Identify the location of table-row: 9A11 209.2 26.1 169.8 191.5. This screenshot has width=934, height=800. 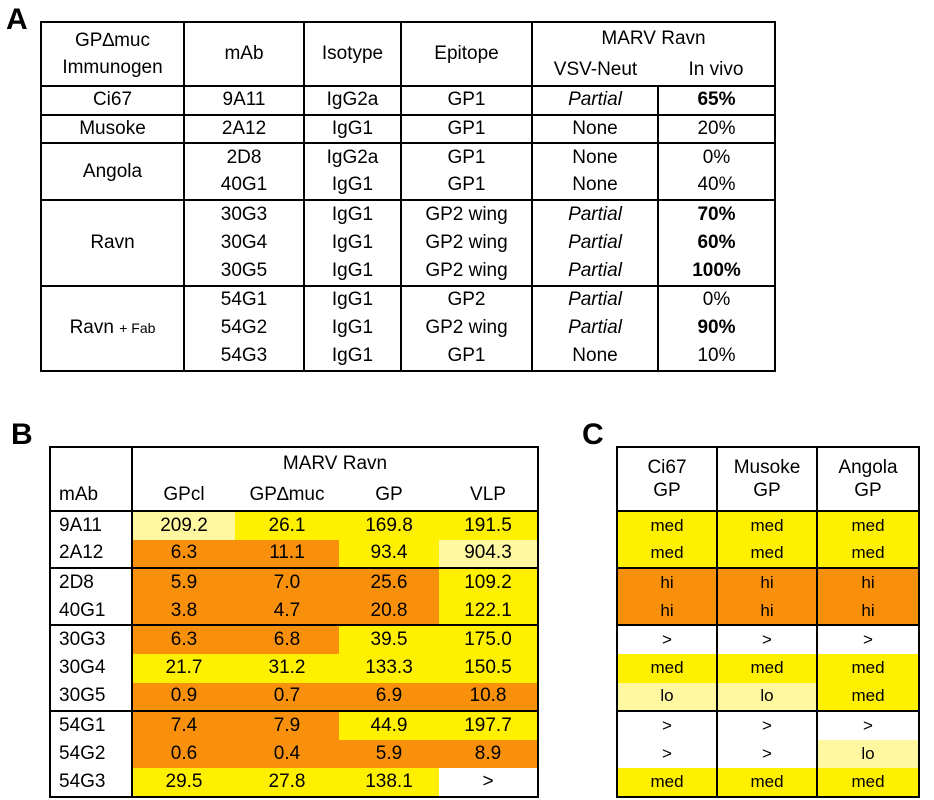
(294, 525).